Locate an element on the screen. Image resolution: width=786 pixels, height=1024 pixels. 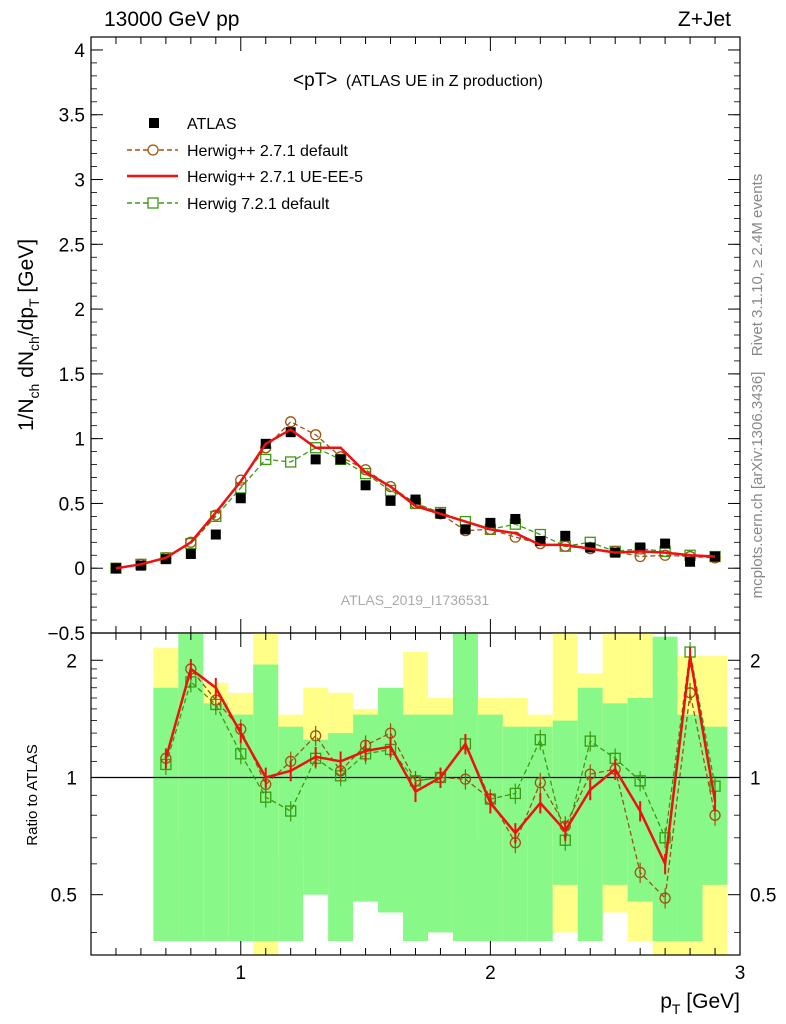
main-y-tick-label: −0.5 is located at coordinates (66, 634).